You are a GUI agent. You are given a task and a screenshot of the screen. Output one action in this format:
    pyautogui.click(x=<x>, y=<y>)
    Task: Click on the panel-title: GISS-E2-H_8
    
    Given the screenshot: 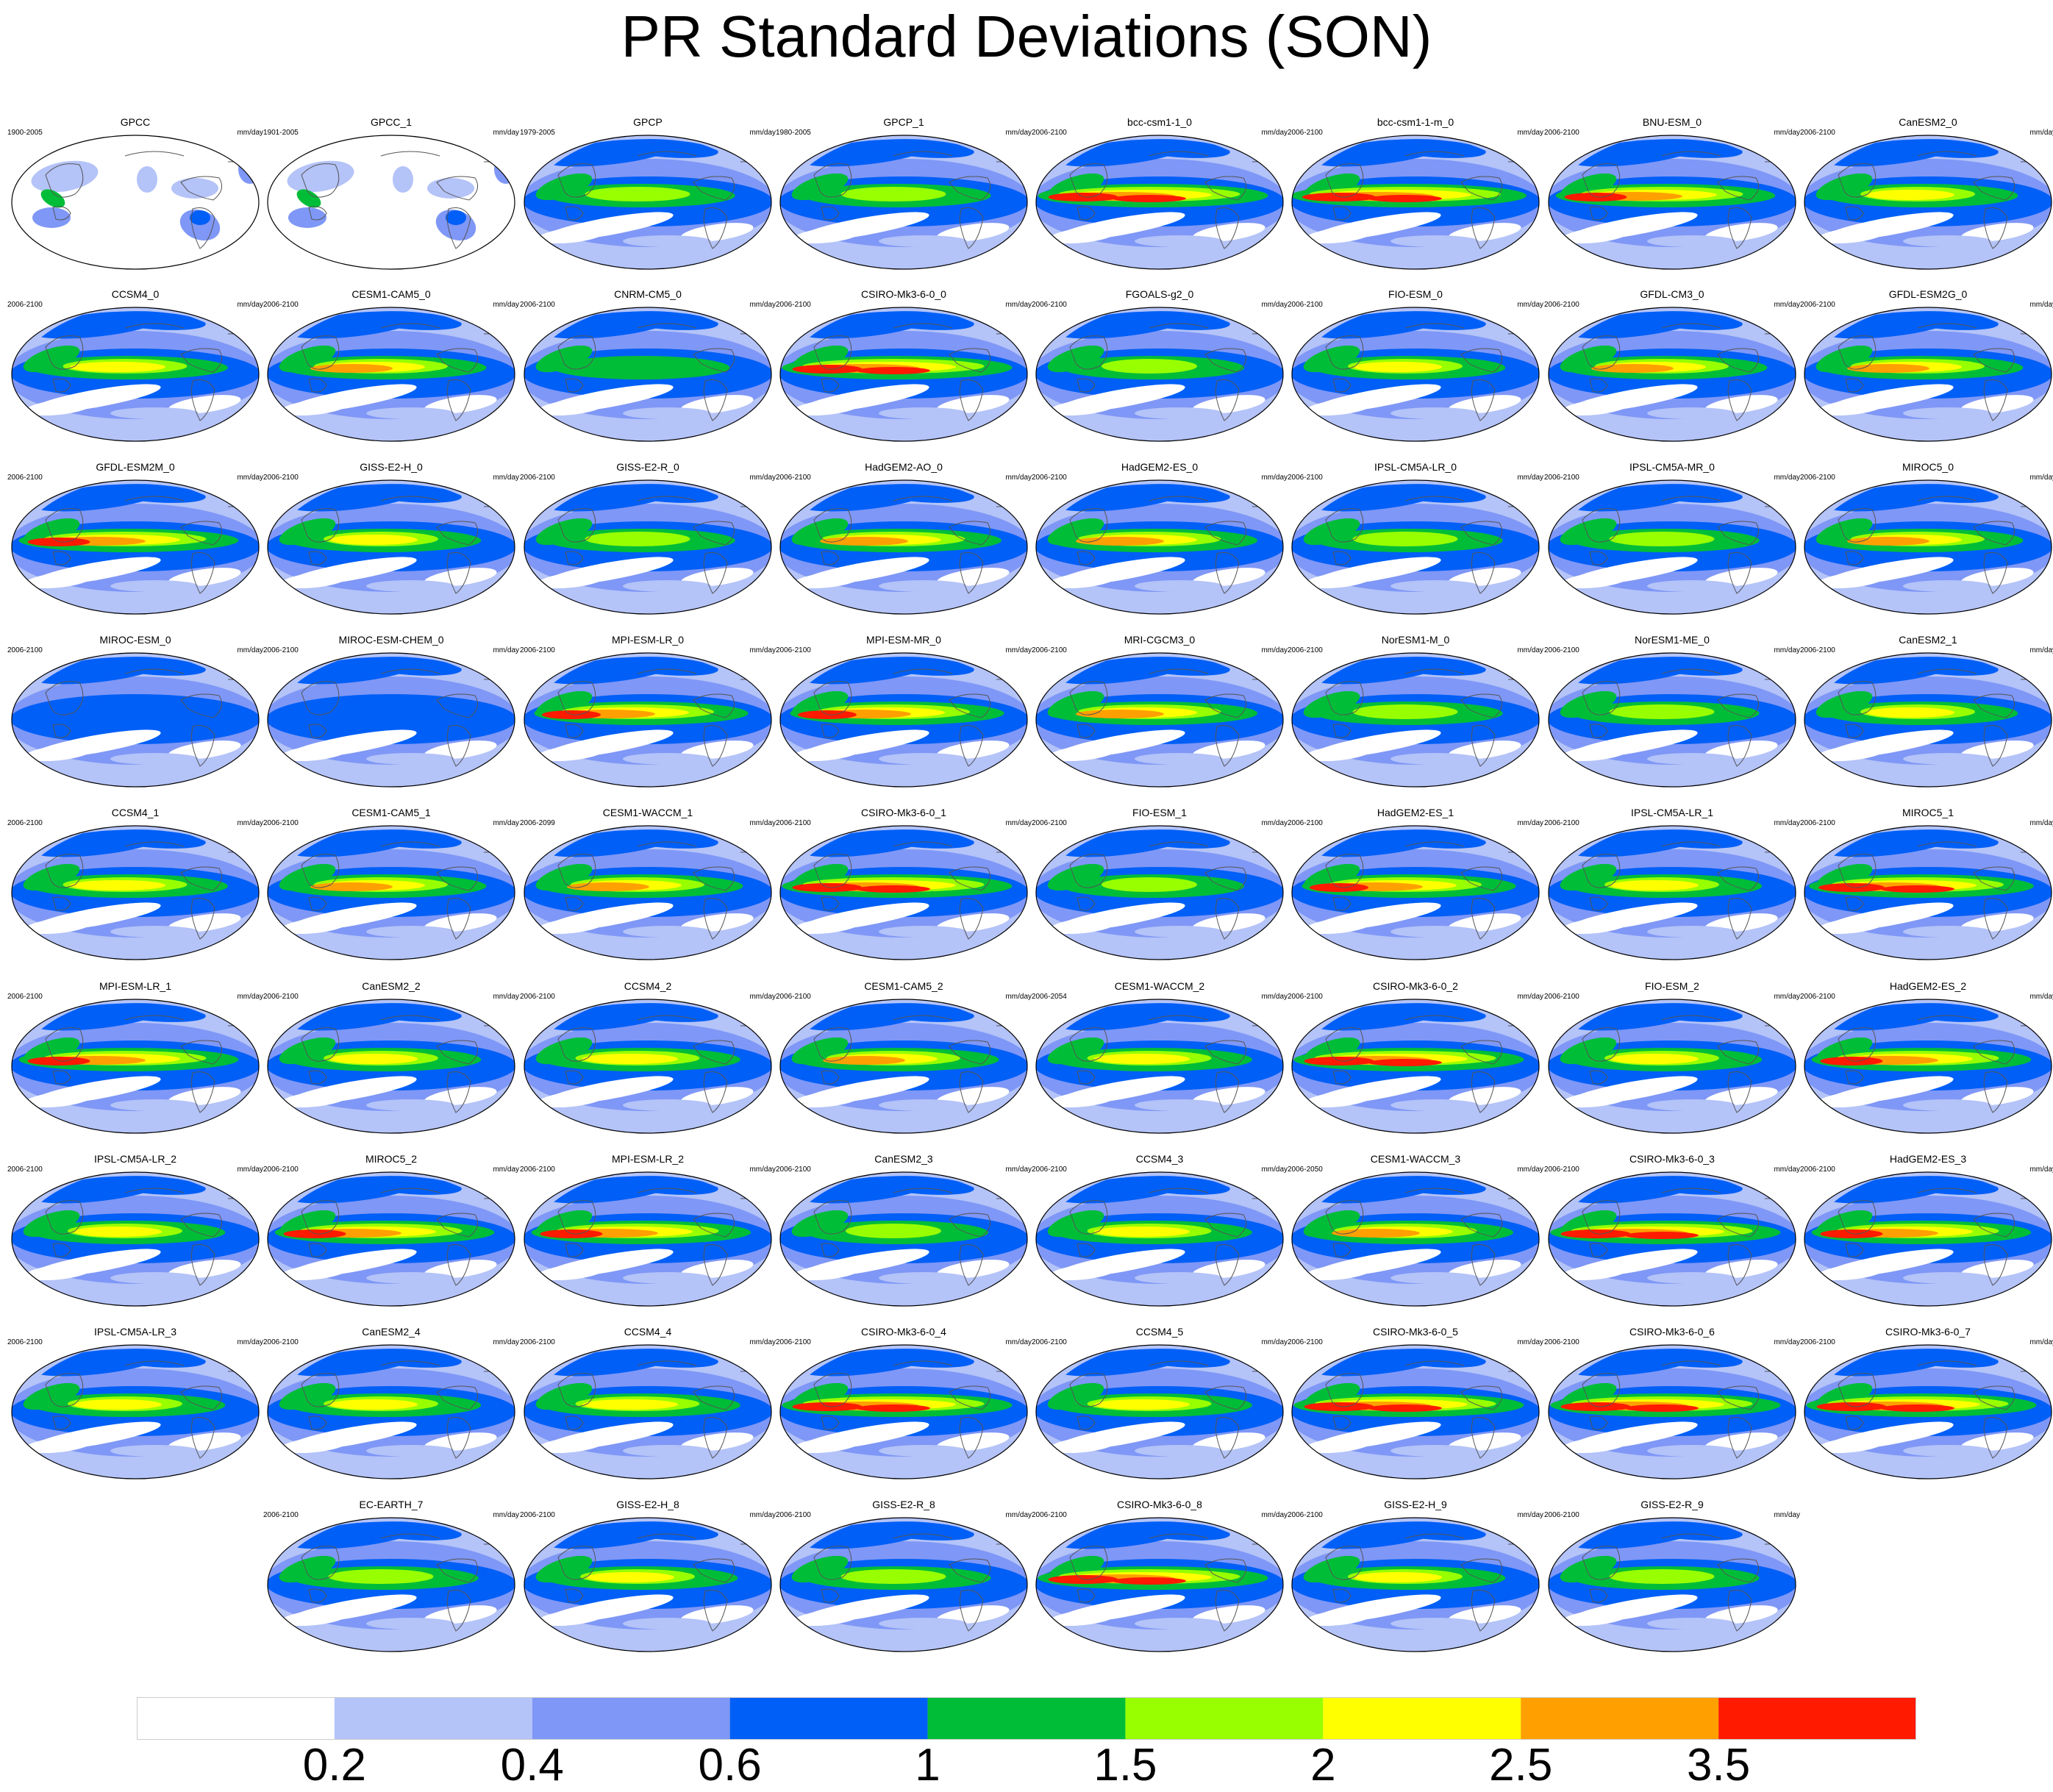 What is the action you would take?
    pyautogui.click(x=647, y=1504)
    